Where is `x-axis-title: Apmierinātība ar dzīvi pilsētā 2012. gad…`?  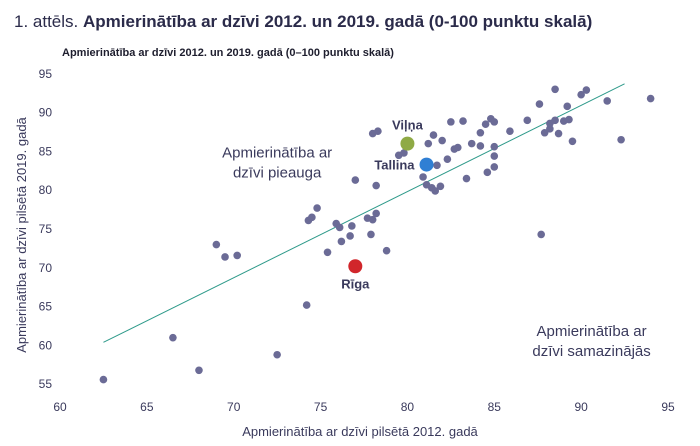
x-axis-title: Apmierinātība ar dzīvi pilsētā 2012. gad… is located at coordinates (360, 431).